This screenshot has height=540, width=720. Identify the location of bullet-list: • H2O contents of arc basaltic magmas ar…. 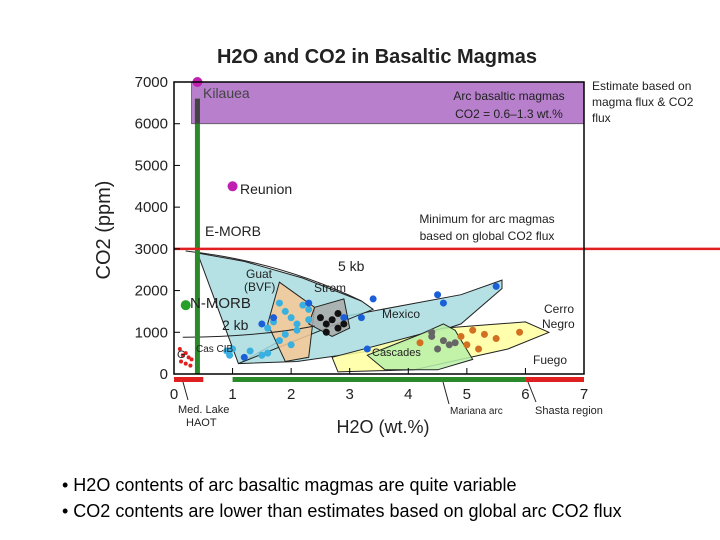
(387, 498).